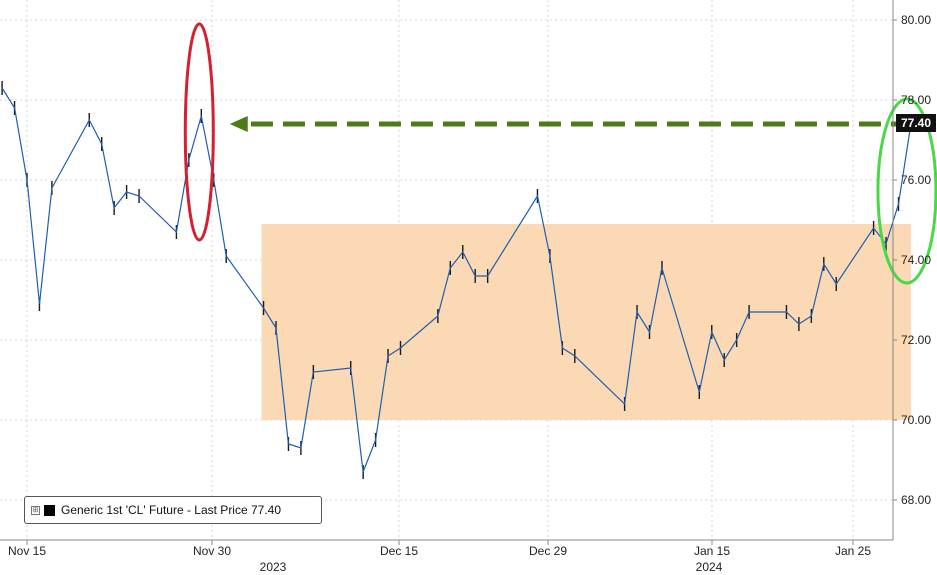 The height and width of the screenshot is (575, 937). I want to click on x-tick-label: Dec 29, so click(548, 551).